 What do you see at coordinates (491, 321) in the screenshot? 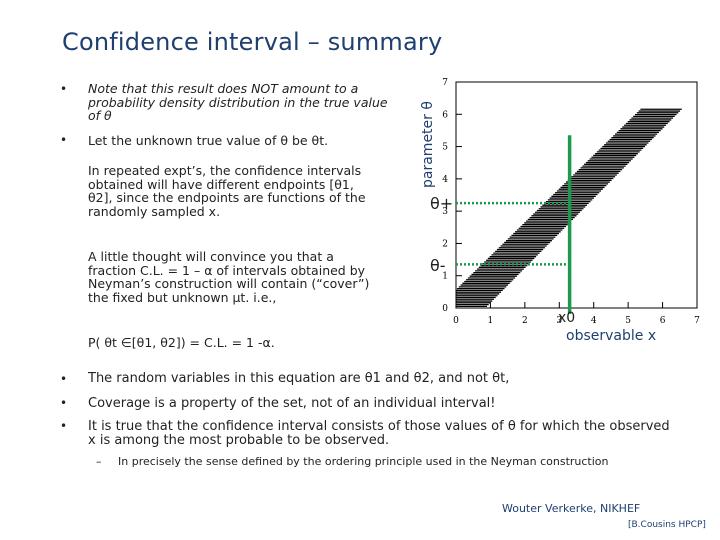
I see `x-tick-label: 1` at bounding box center [491, 321].